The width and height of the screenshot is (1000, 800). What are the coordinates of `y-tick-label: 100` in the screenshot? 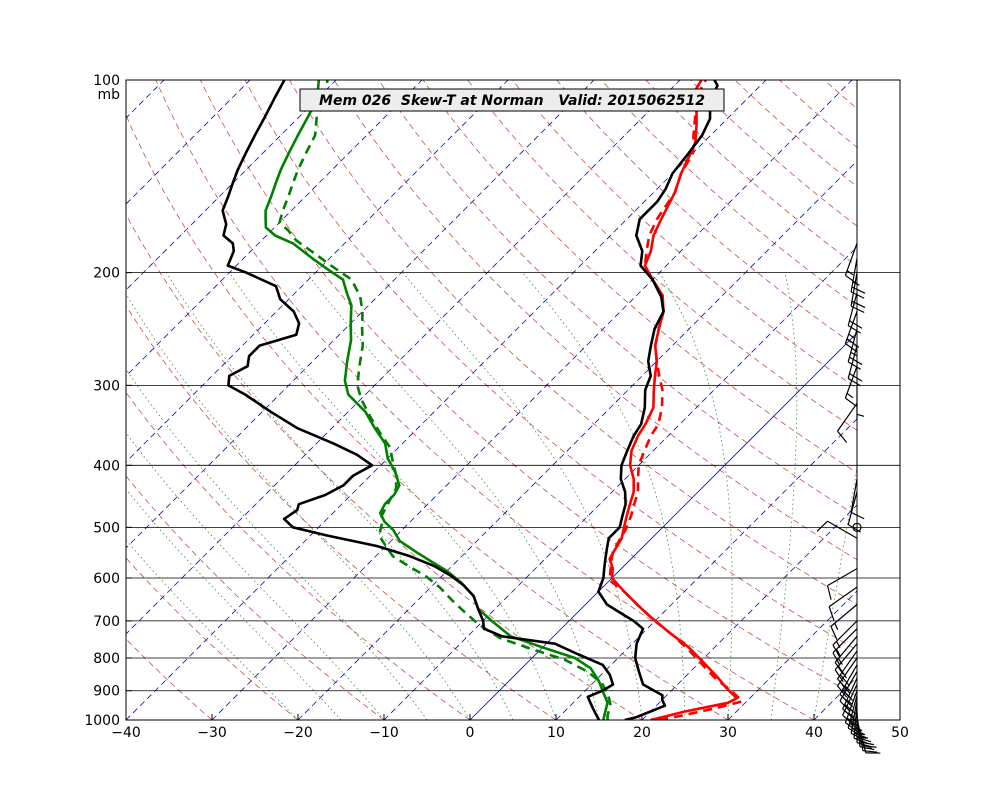 It's located at (106, 81).